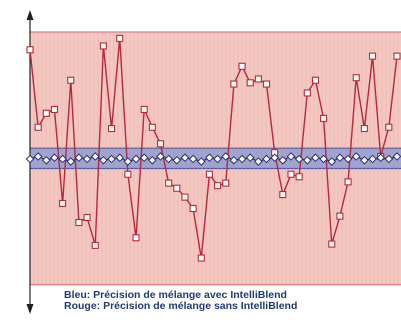  Describe the element at coordinates (30, 15) in the screenshot. I see `y-axis-arrow-top` at that location.